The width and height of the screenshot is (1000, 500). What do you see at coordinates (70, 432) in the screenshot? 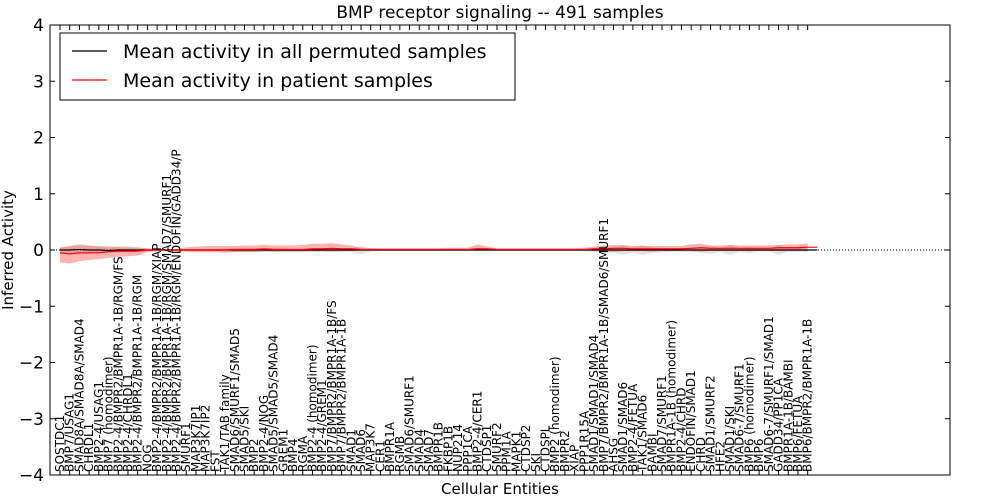
I see `x-tick-label: BMP7/USAG1` at bounding box center [70, 432].